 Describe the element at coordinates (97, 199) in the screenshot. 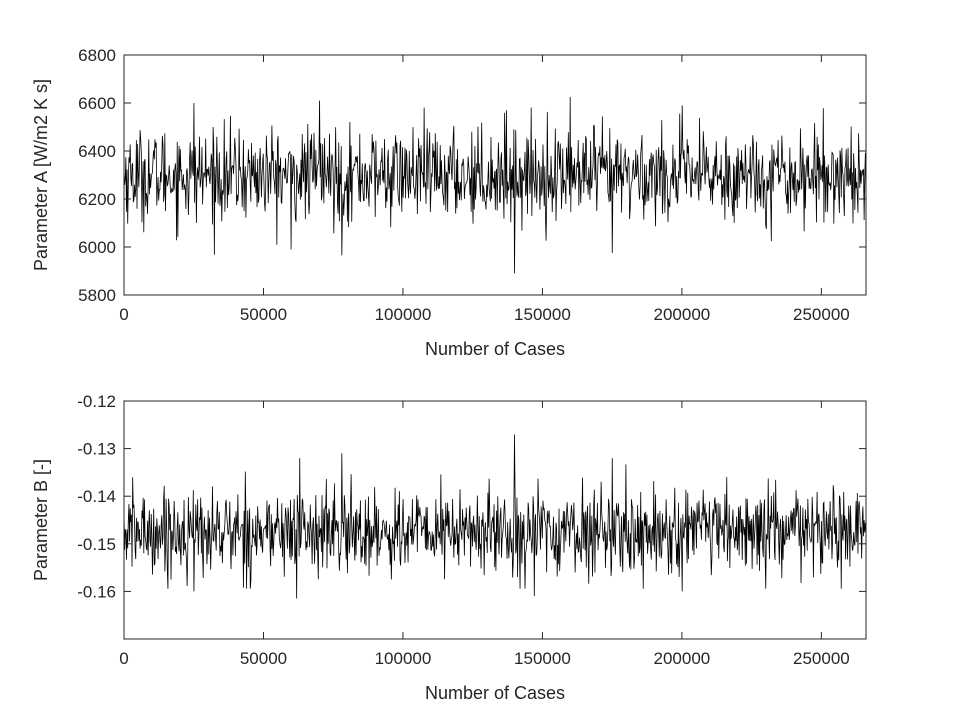

I see `y-tick-label: 6200` at that location.